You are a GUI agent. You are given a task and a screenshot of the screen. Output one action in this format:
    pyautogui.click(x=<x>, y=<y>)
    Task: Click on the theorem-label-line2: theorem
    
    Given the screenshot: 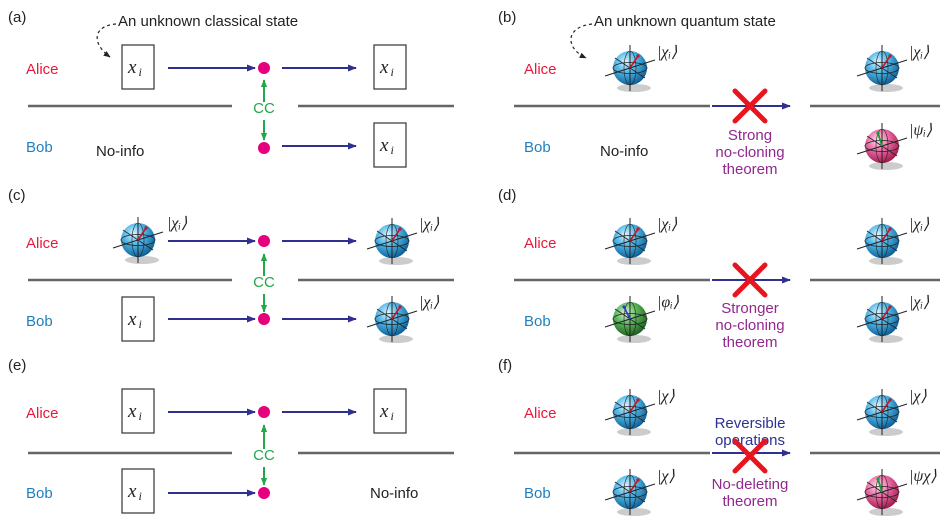 What is the action you would take?
    pyautogui.click(x=749, y=501)
    